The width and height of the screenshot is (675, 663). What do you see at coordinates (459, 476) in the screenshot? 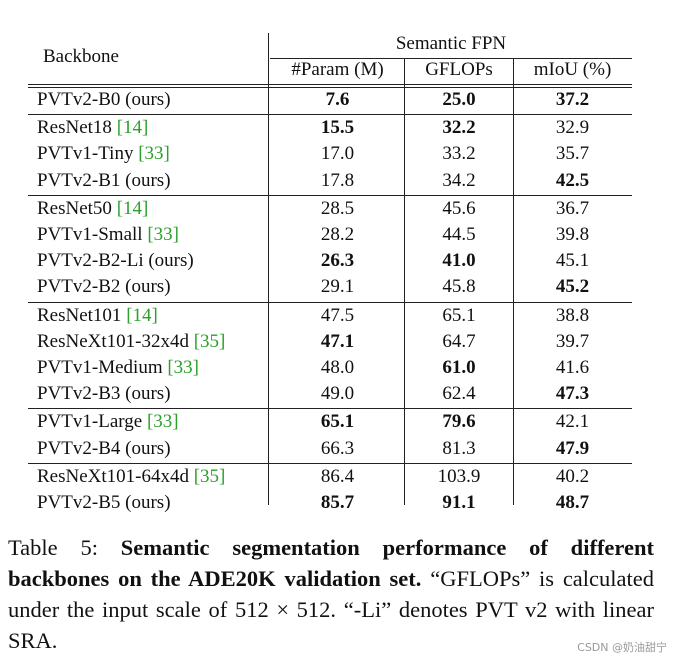
I see `value-cell: 103.9` at bounding box center [459, 476].